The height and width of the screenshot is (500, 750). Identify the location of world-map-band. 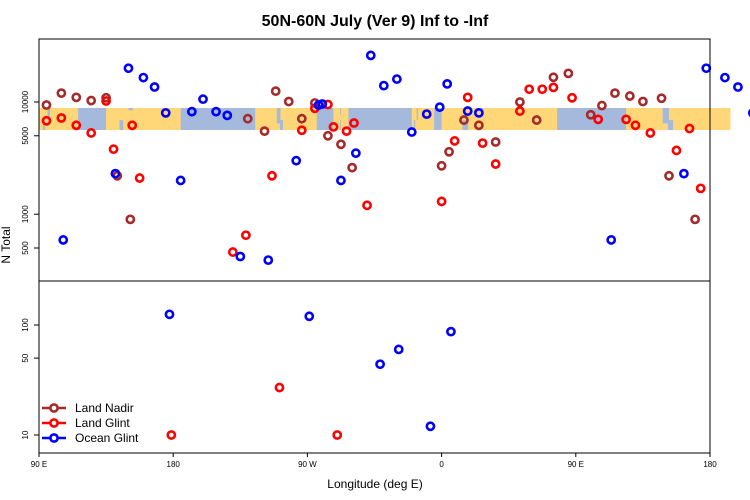
(385, 119).